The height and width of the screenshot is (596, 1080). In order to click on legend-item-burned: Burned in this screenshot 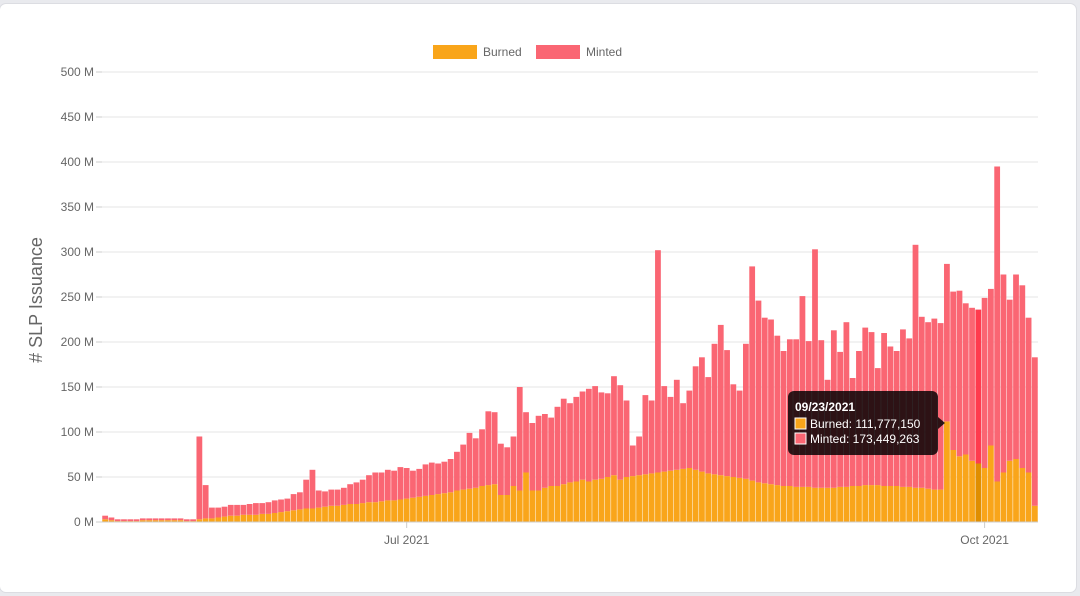, I will do `click(477, 52)`.